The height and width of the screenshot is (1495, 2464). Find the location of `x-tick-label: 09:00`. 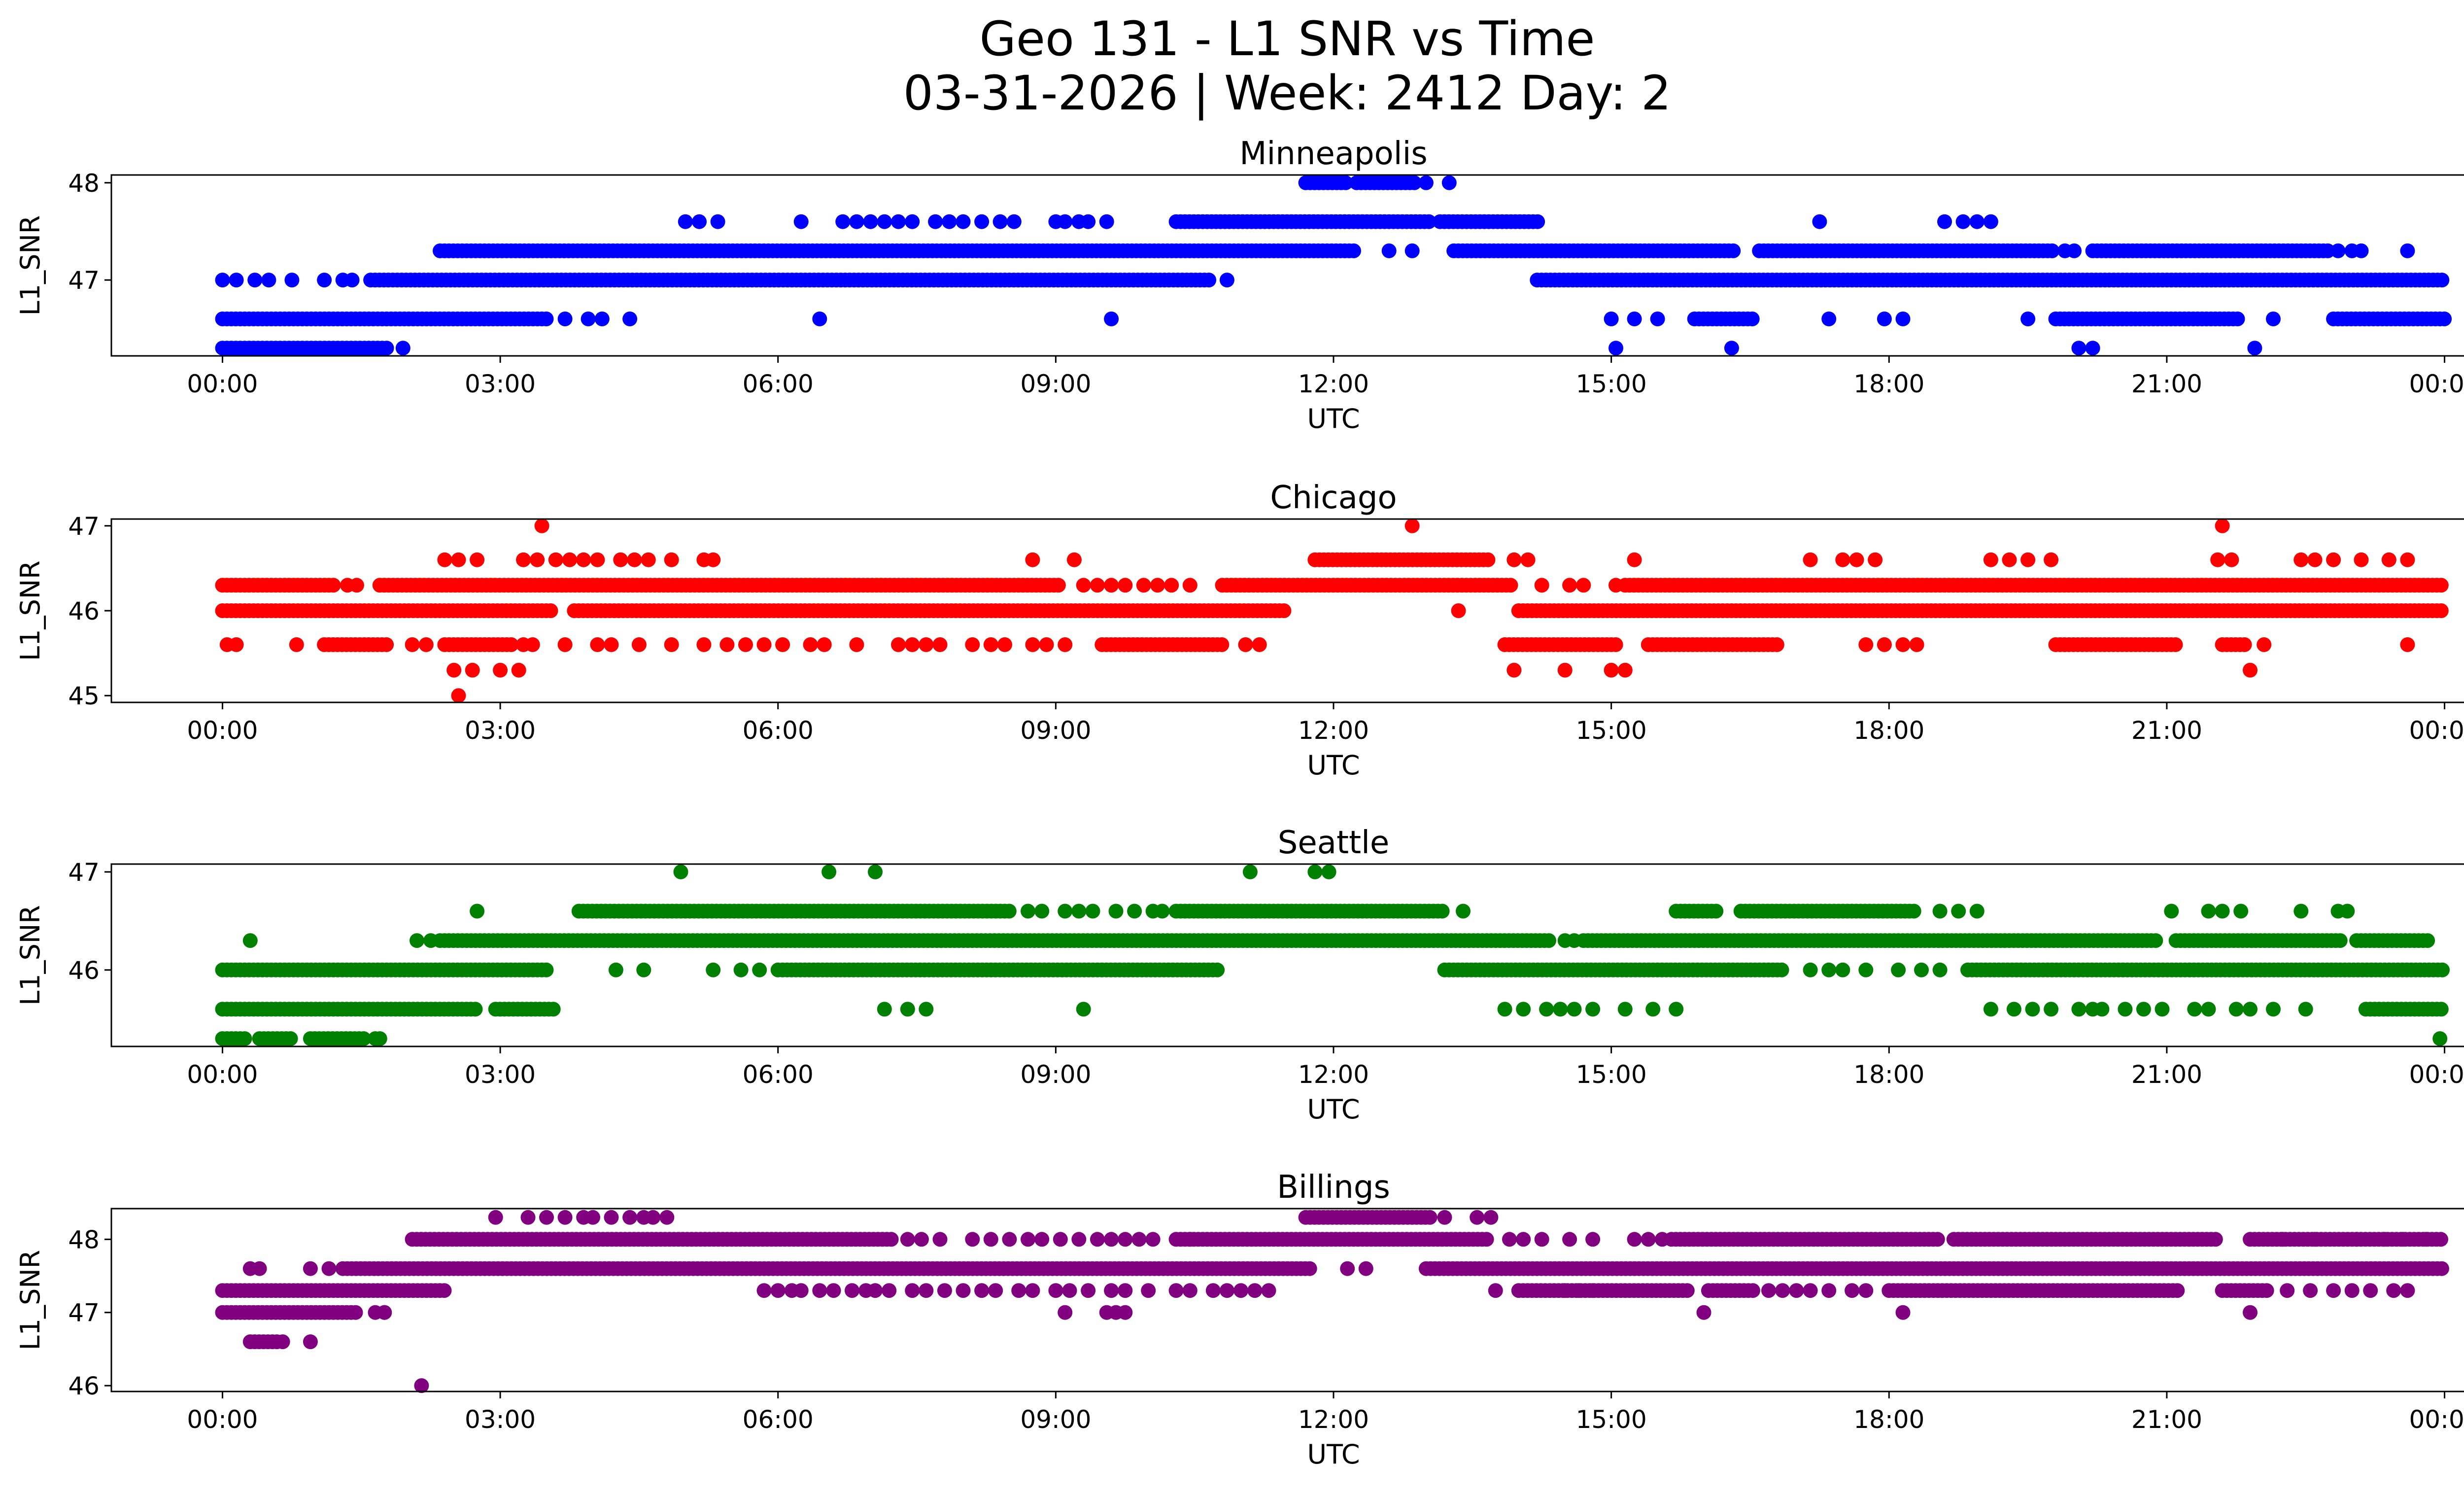

x-tick-label: 09:00 is located at coordinates (1055, 384).